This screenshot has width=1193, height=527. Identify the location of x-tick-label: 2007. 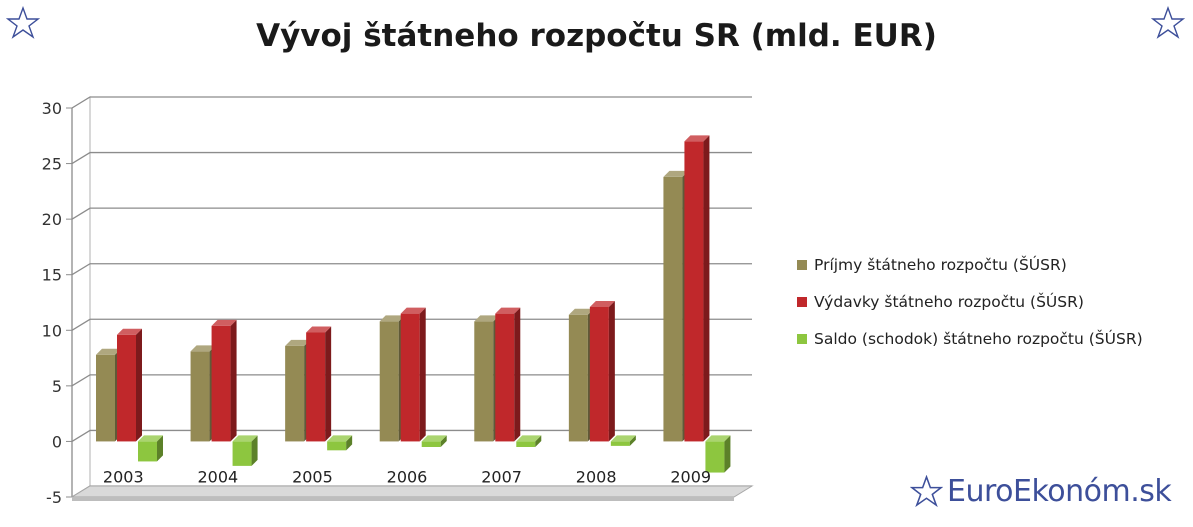
(501, 476).